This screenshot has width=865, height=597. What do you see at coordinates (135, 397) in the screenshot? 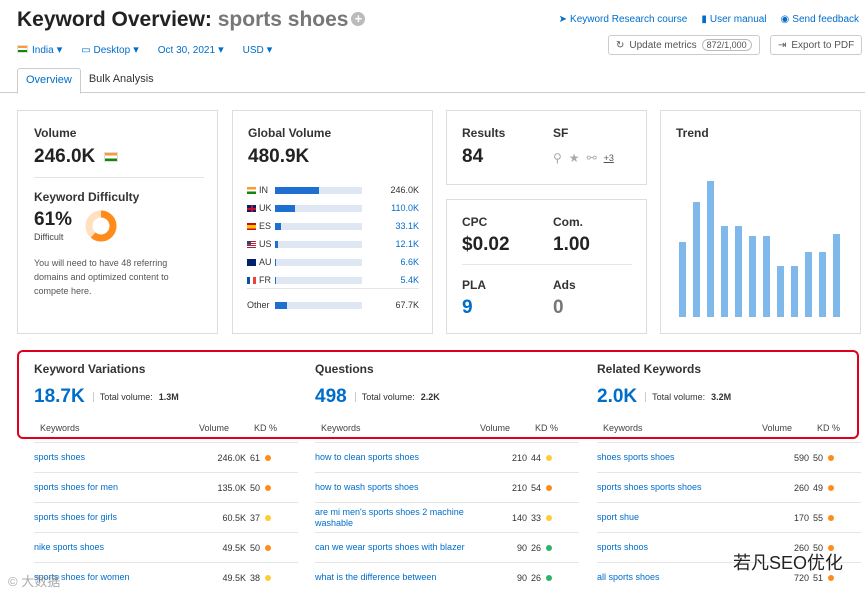
I see `total-volume: Total volume: 1.3M` at bounding box center [135, 397].